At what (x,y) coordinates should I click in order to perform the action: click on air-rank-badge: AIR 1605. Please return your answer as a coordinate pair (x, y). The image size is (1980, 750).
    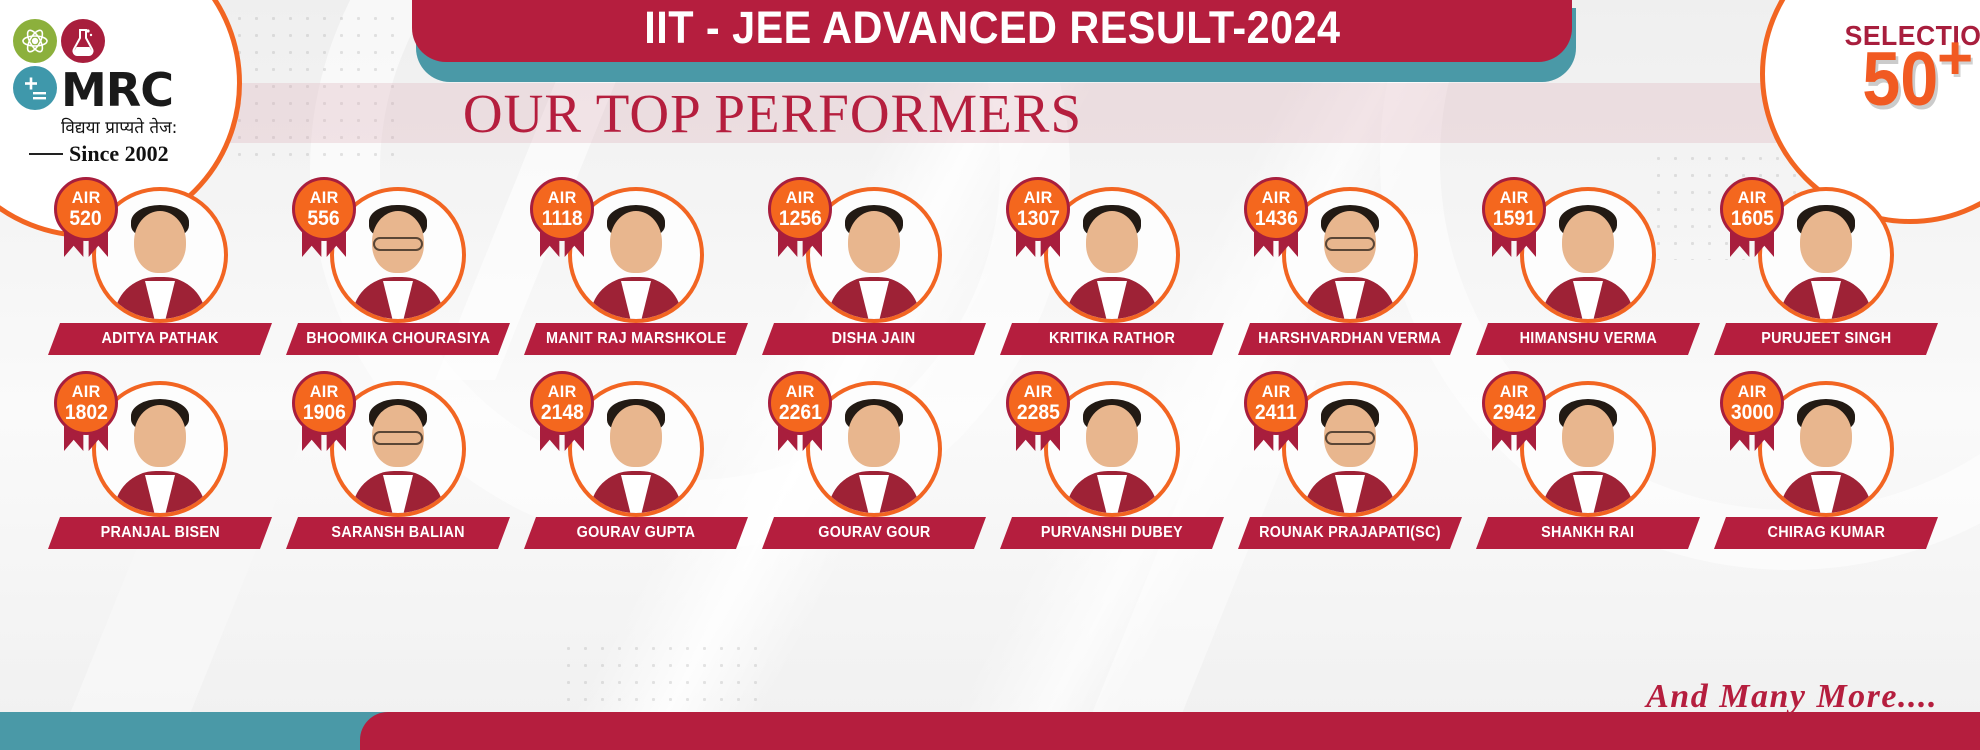
    Looking at the image, I should click on (1752, 217).